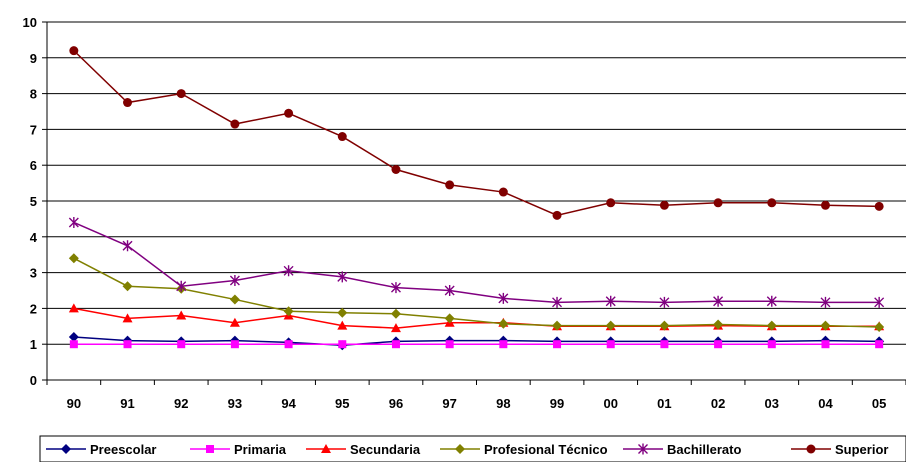  What do you see at coordinates (879, 403) in the screenshot?
I see `x-tick-label: 05` at bounding box center [879, 403].